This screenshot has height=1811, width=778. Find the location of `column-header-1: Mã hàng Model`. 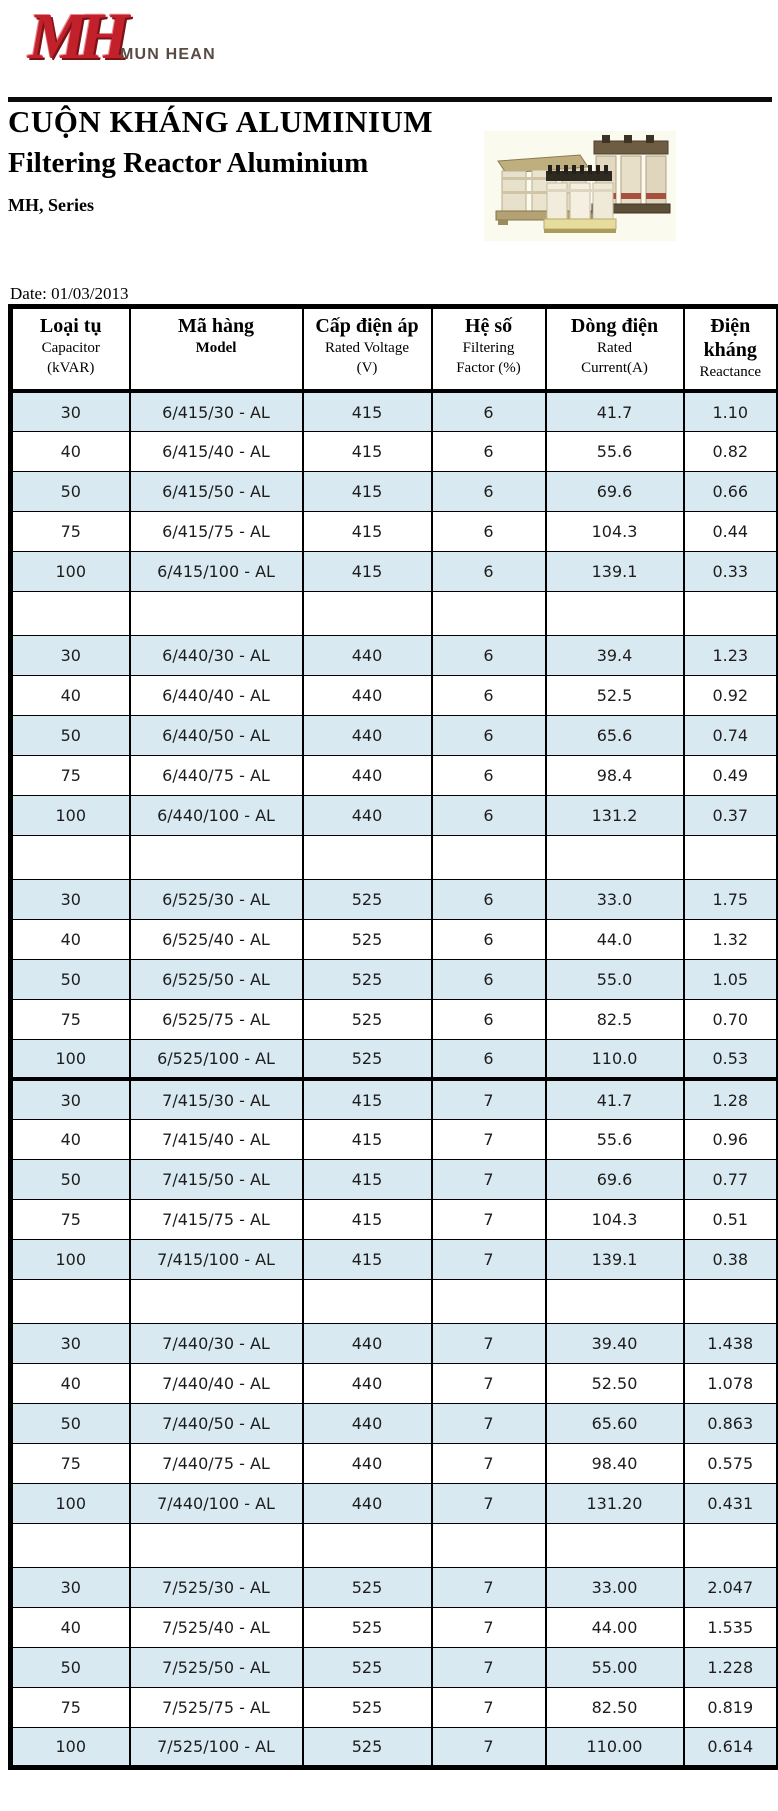

column-header-1: Mã hàng Model is located at coordinates (216, 349).